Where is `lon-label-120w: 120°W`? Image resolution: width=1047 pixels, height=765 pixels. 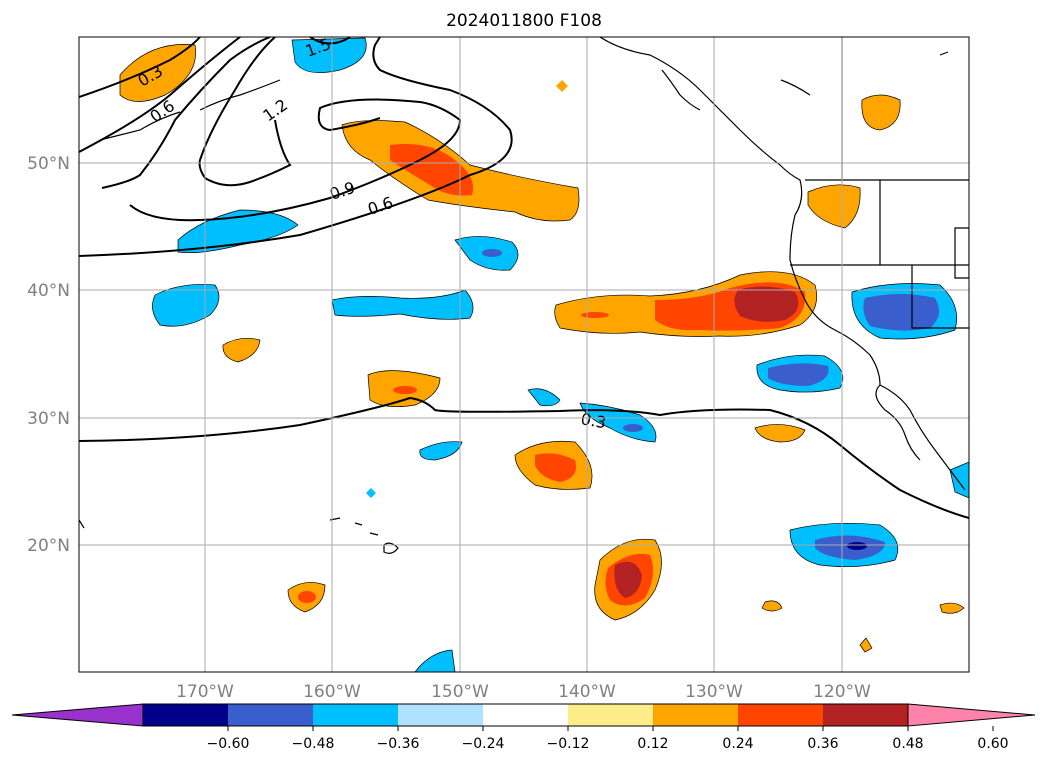 lon-label-120w: 120°W is located at coordinates (842, 692).